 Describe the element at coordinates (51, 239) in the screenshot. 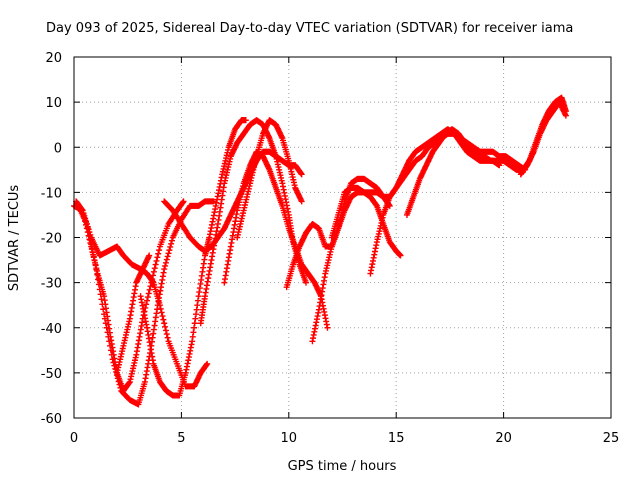

I see `y-tick-label: -20` at that location.